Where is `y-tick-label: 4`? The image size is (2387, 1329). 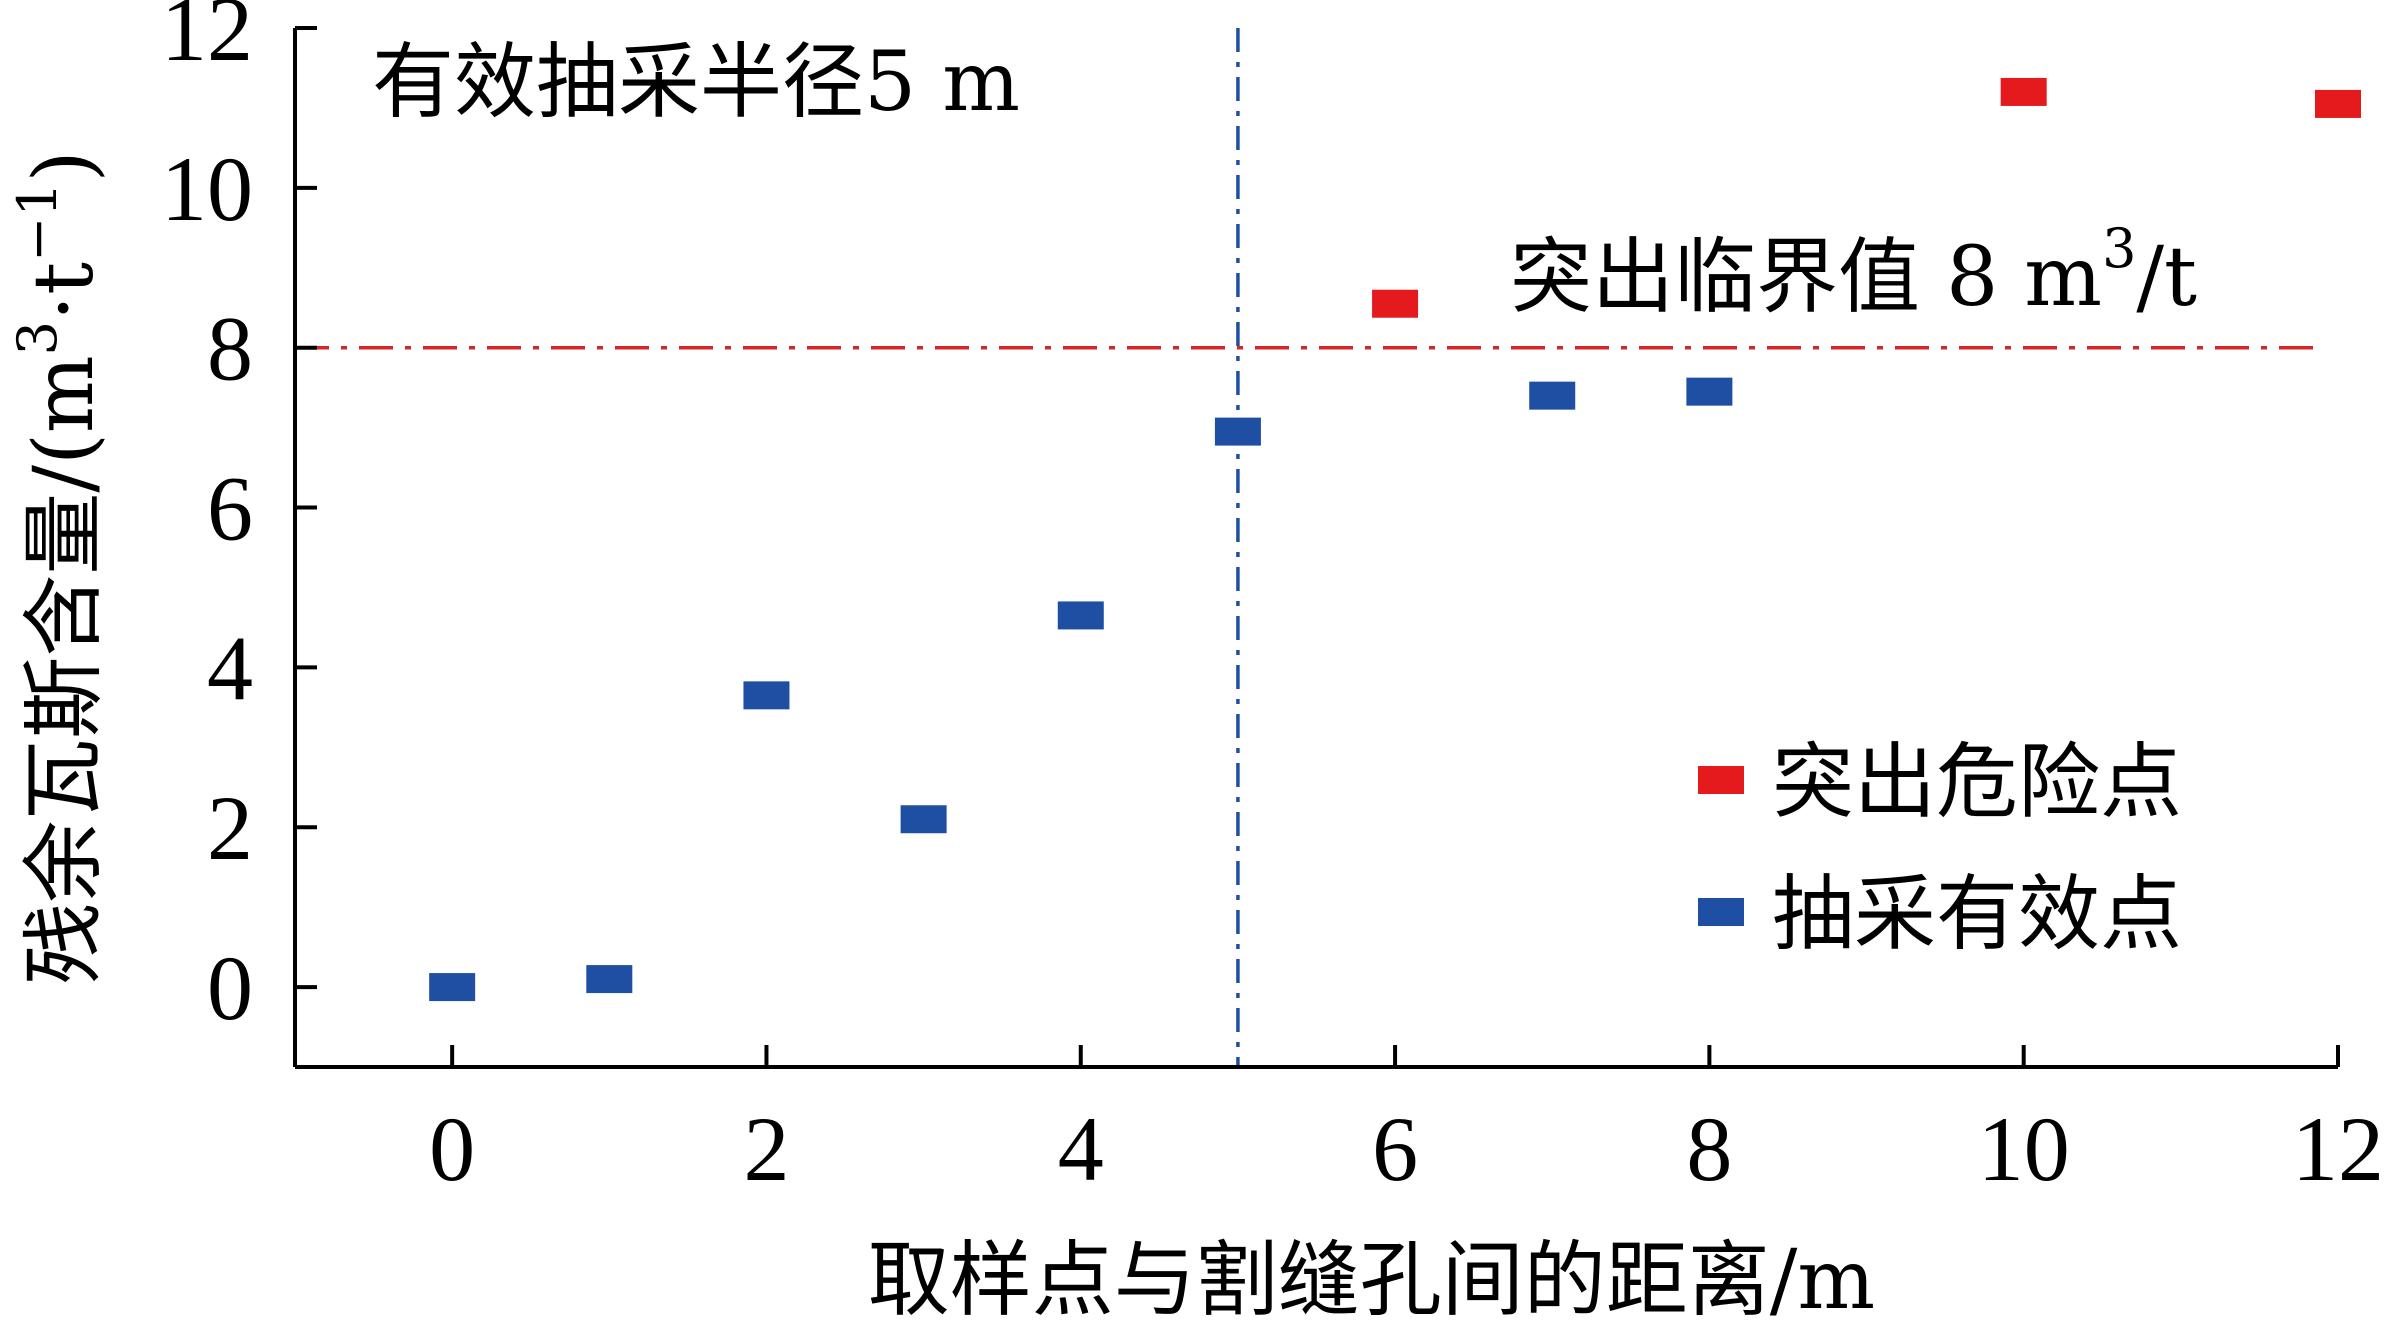 y-tick-label: 4 is located at coordinates (230, 668).